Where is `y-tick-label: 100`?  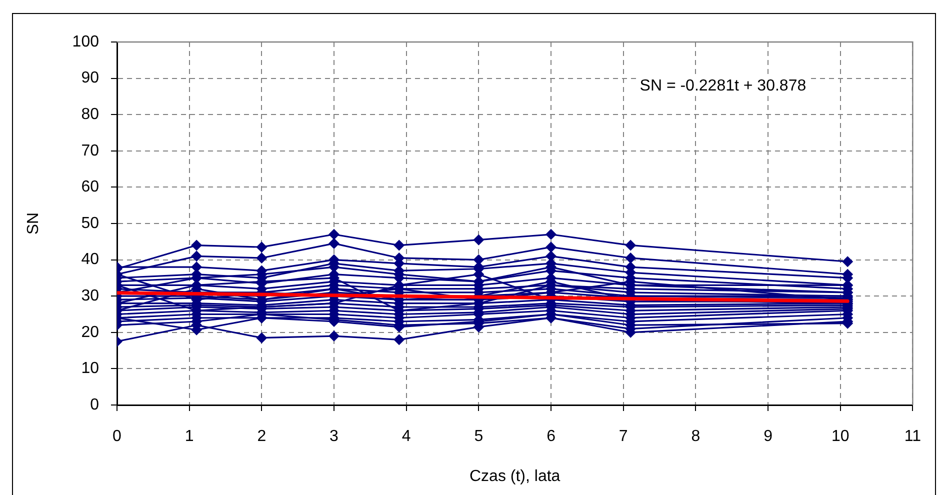 y-tick-label: 100 is located at coordinates (86, 41).